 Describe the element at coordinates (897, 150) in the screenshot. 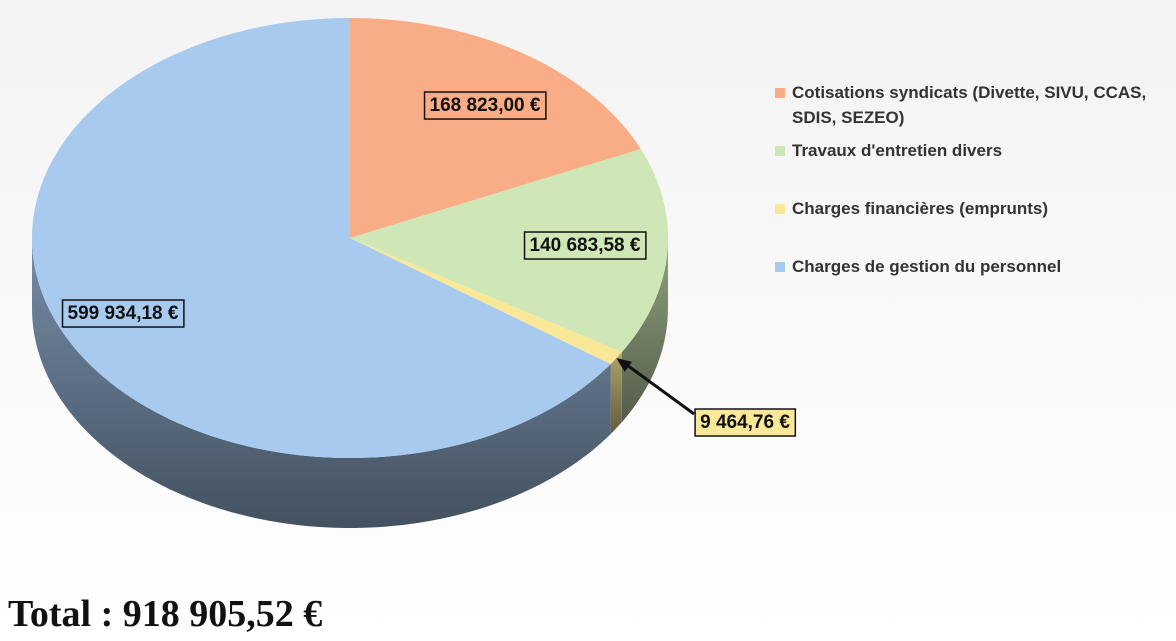

I see `legend-label: Travaux d'entretien divers` at that location.